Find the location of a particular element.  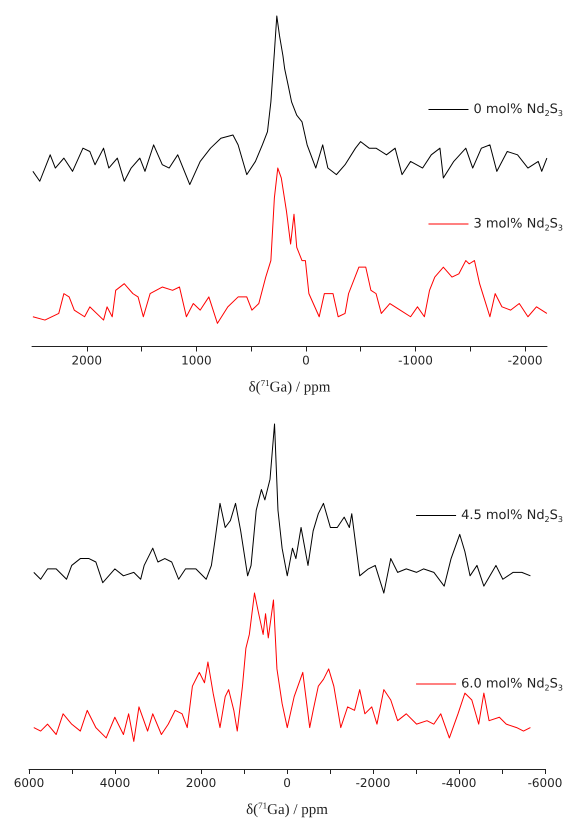

x-tick-label: -1000 is located at coordinates (415, 361).